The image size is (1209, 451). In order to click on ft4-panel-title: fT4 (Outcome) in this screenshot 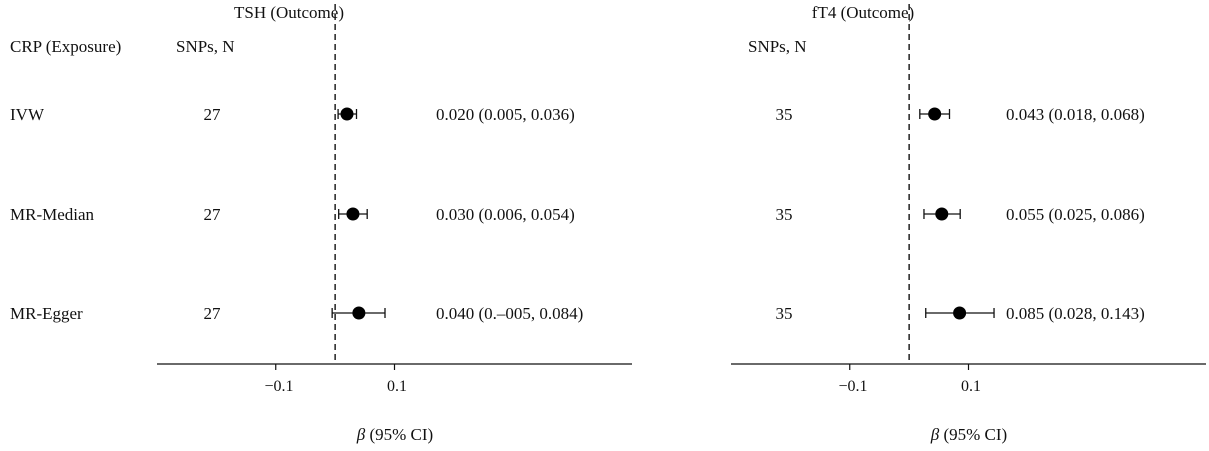, I will do `click(863, 12)`.